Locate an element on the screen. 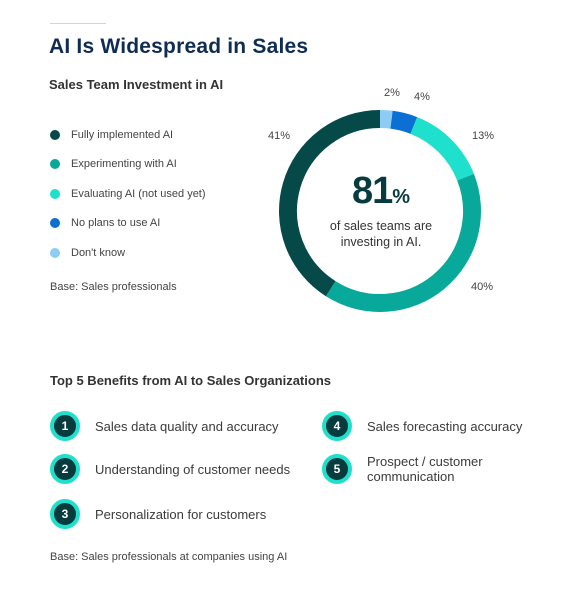 The height and width of the screenshot is (609, 587). legend-item-fully-implemented: Fully implemented AI is located at coordinates (111, 135).